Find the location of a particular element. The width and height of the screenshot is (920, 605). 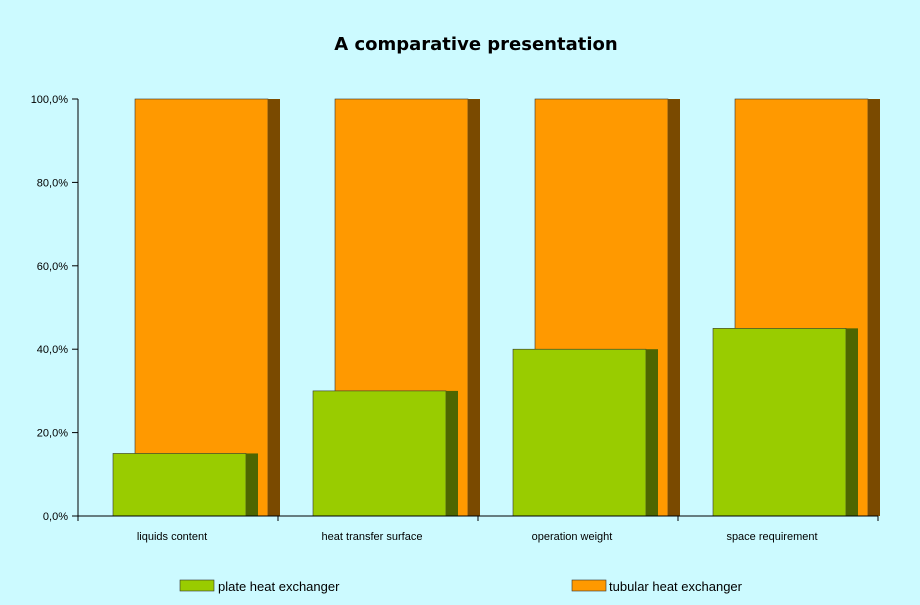

x-tick-label: operation weight is located at coordinates (572, 537).